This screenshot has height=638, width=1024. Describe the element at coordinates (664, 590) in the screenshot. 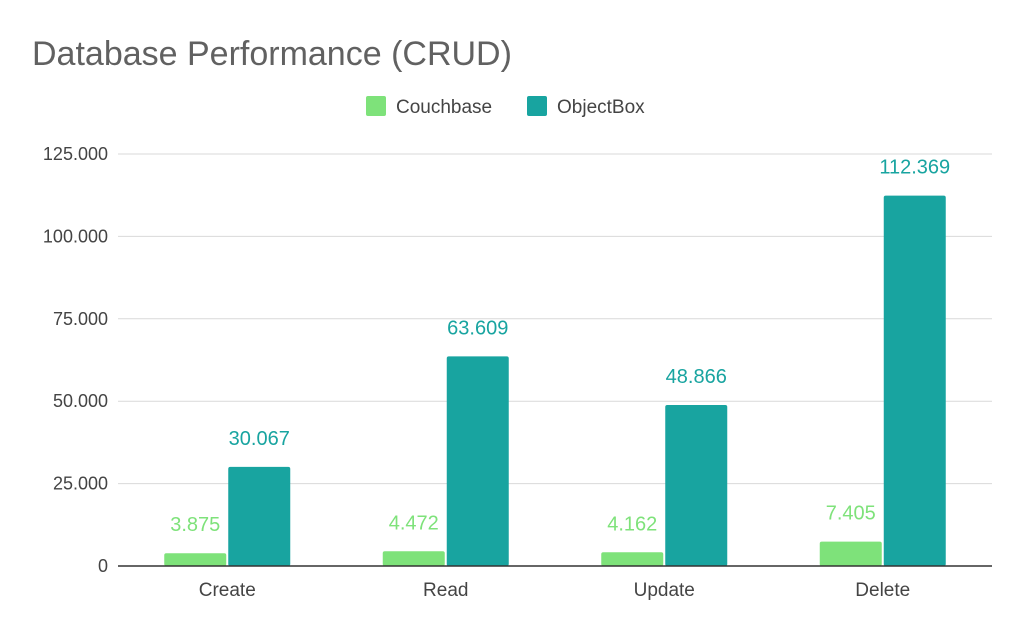

I see `x-tick-label: Update` at that location.